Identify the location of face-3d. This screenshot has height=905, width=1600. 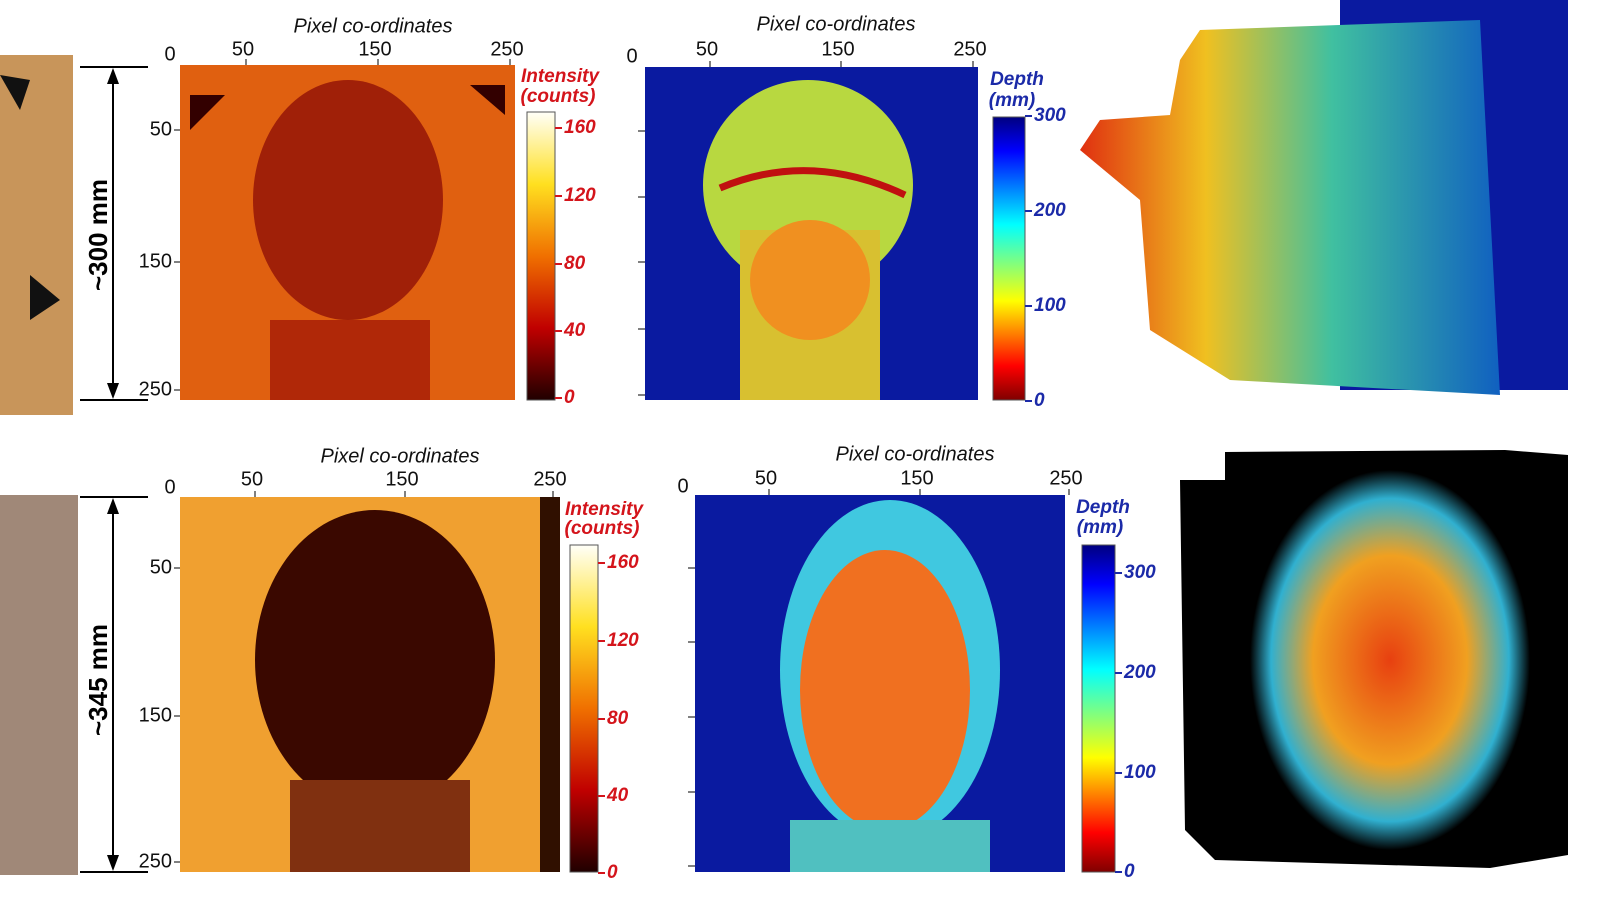
(1390, 660).